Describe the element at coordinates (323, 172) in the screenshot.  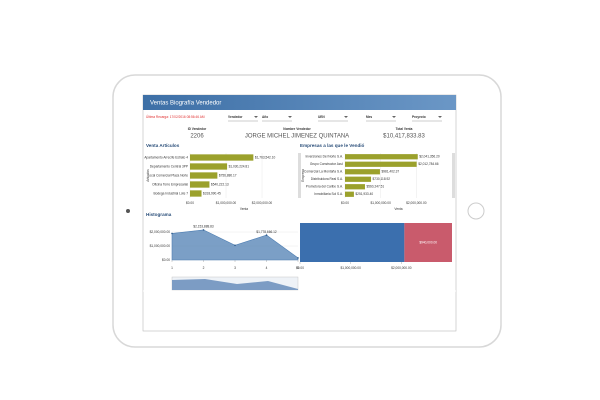
I see `y-tick-label: Comercial La Montaña S.A.` at that location.